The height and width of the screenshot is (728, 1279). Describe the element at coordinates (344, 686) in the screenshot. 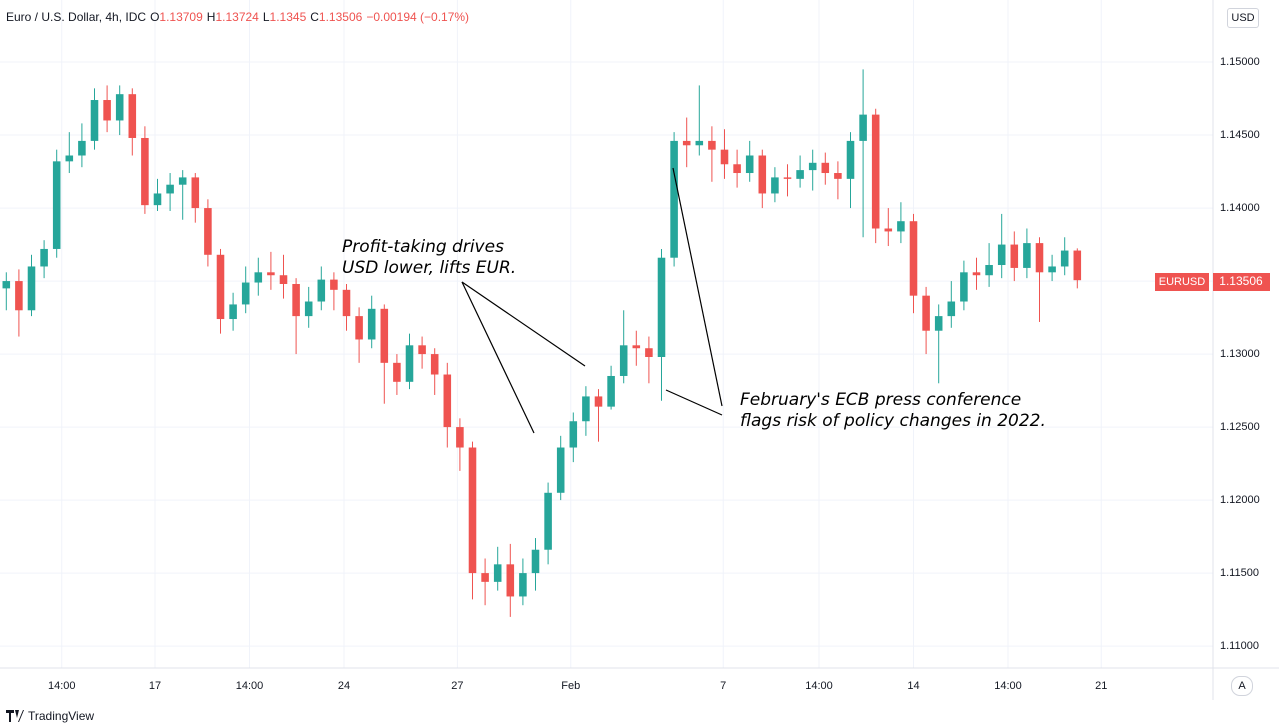

I see `x-tick-label: 24` at that location.